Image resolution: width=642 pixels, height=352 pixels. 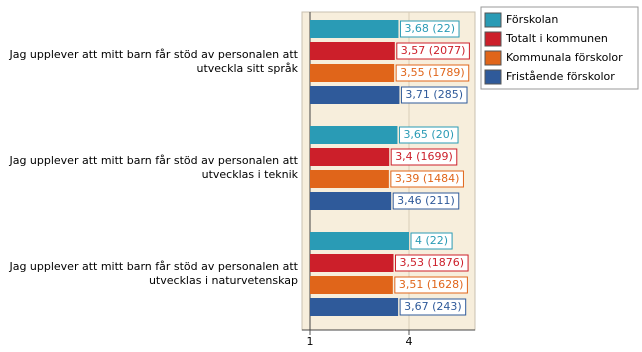 I want to click on data-label: 3,4 (1699), so click(x=424, y=156).